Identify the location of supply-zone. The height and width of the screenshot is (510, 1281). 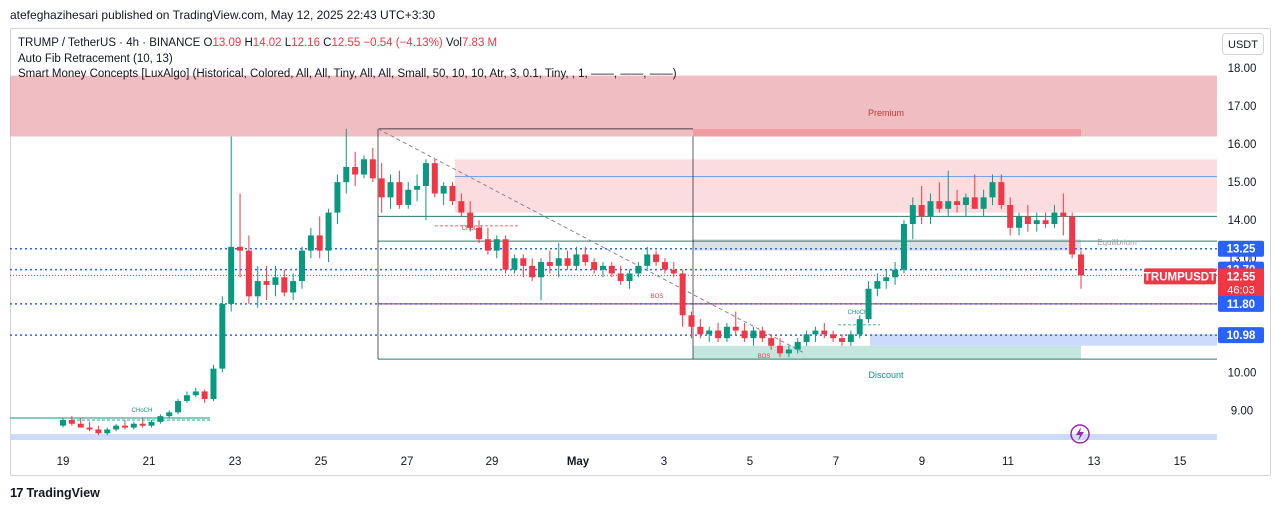
(836, 186).